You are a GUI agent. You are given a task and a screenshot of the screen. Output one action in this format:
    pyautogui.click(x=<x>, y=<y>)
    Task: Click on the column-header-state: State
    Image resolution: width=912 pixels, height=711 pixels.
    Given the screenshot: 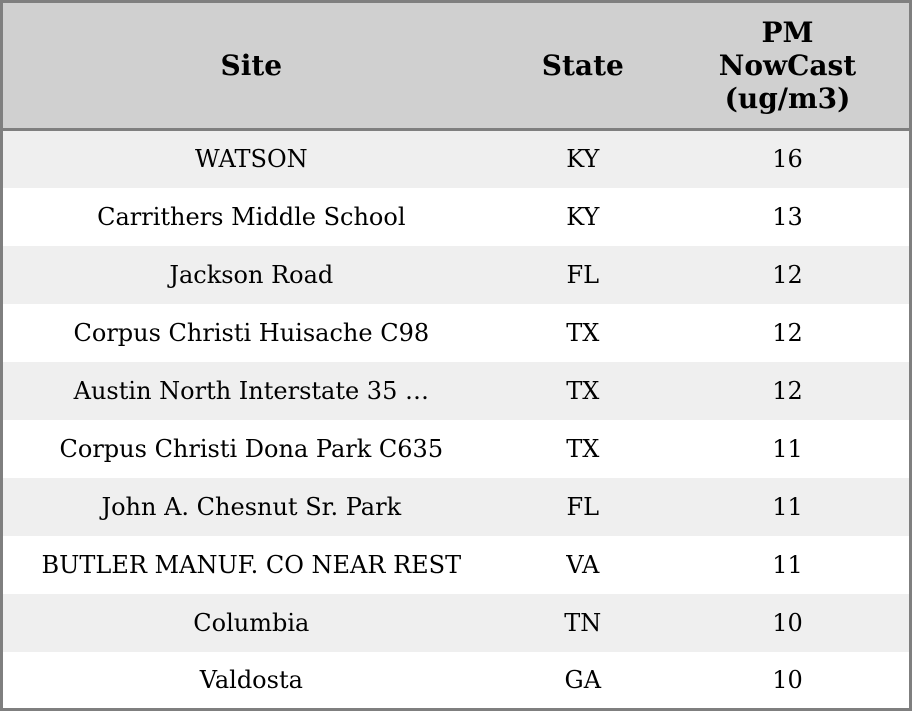 What is the action you would take?
    pyautogui.click(x=582, y=66)
    